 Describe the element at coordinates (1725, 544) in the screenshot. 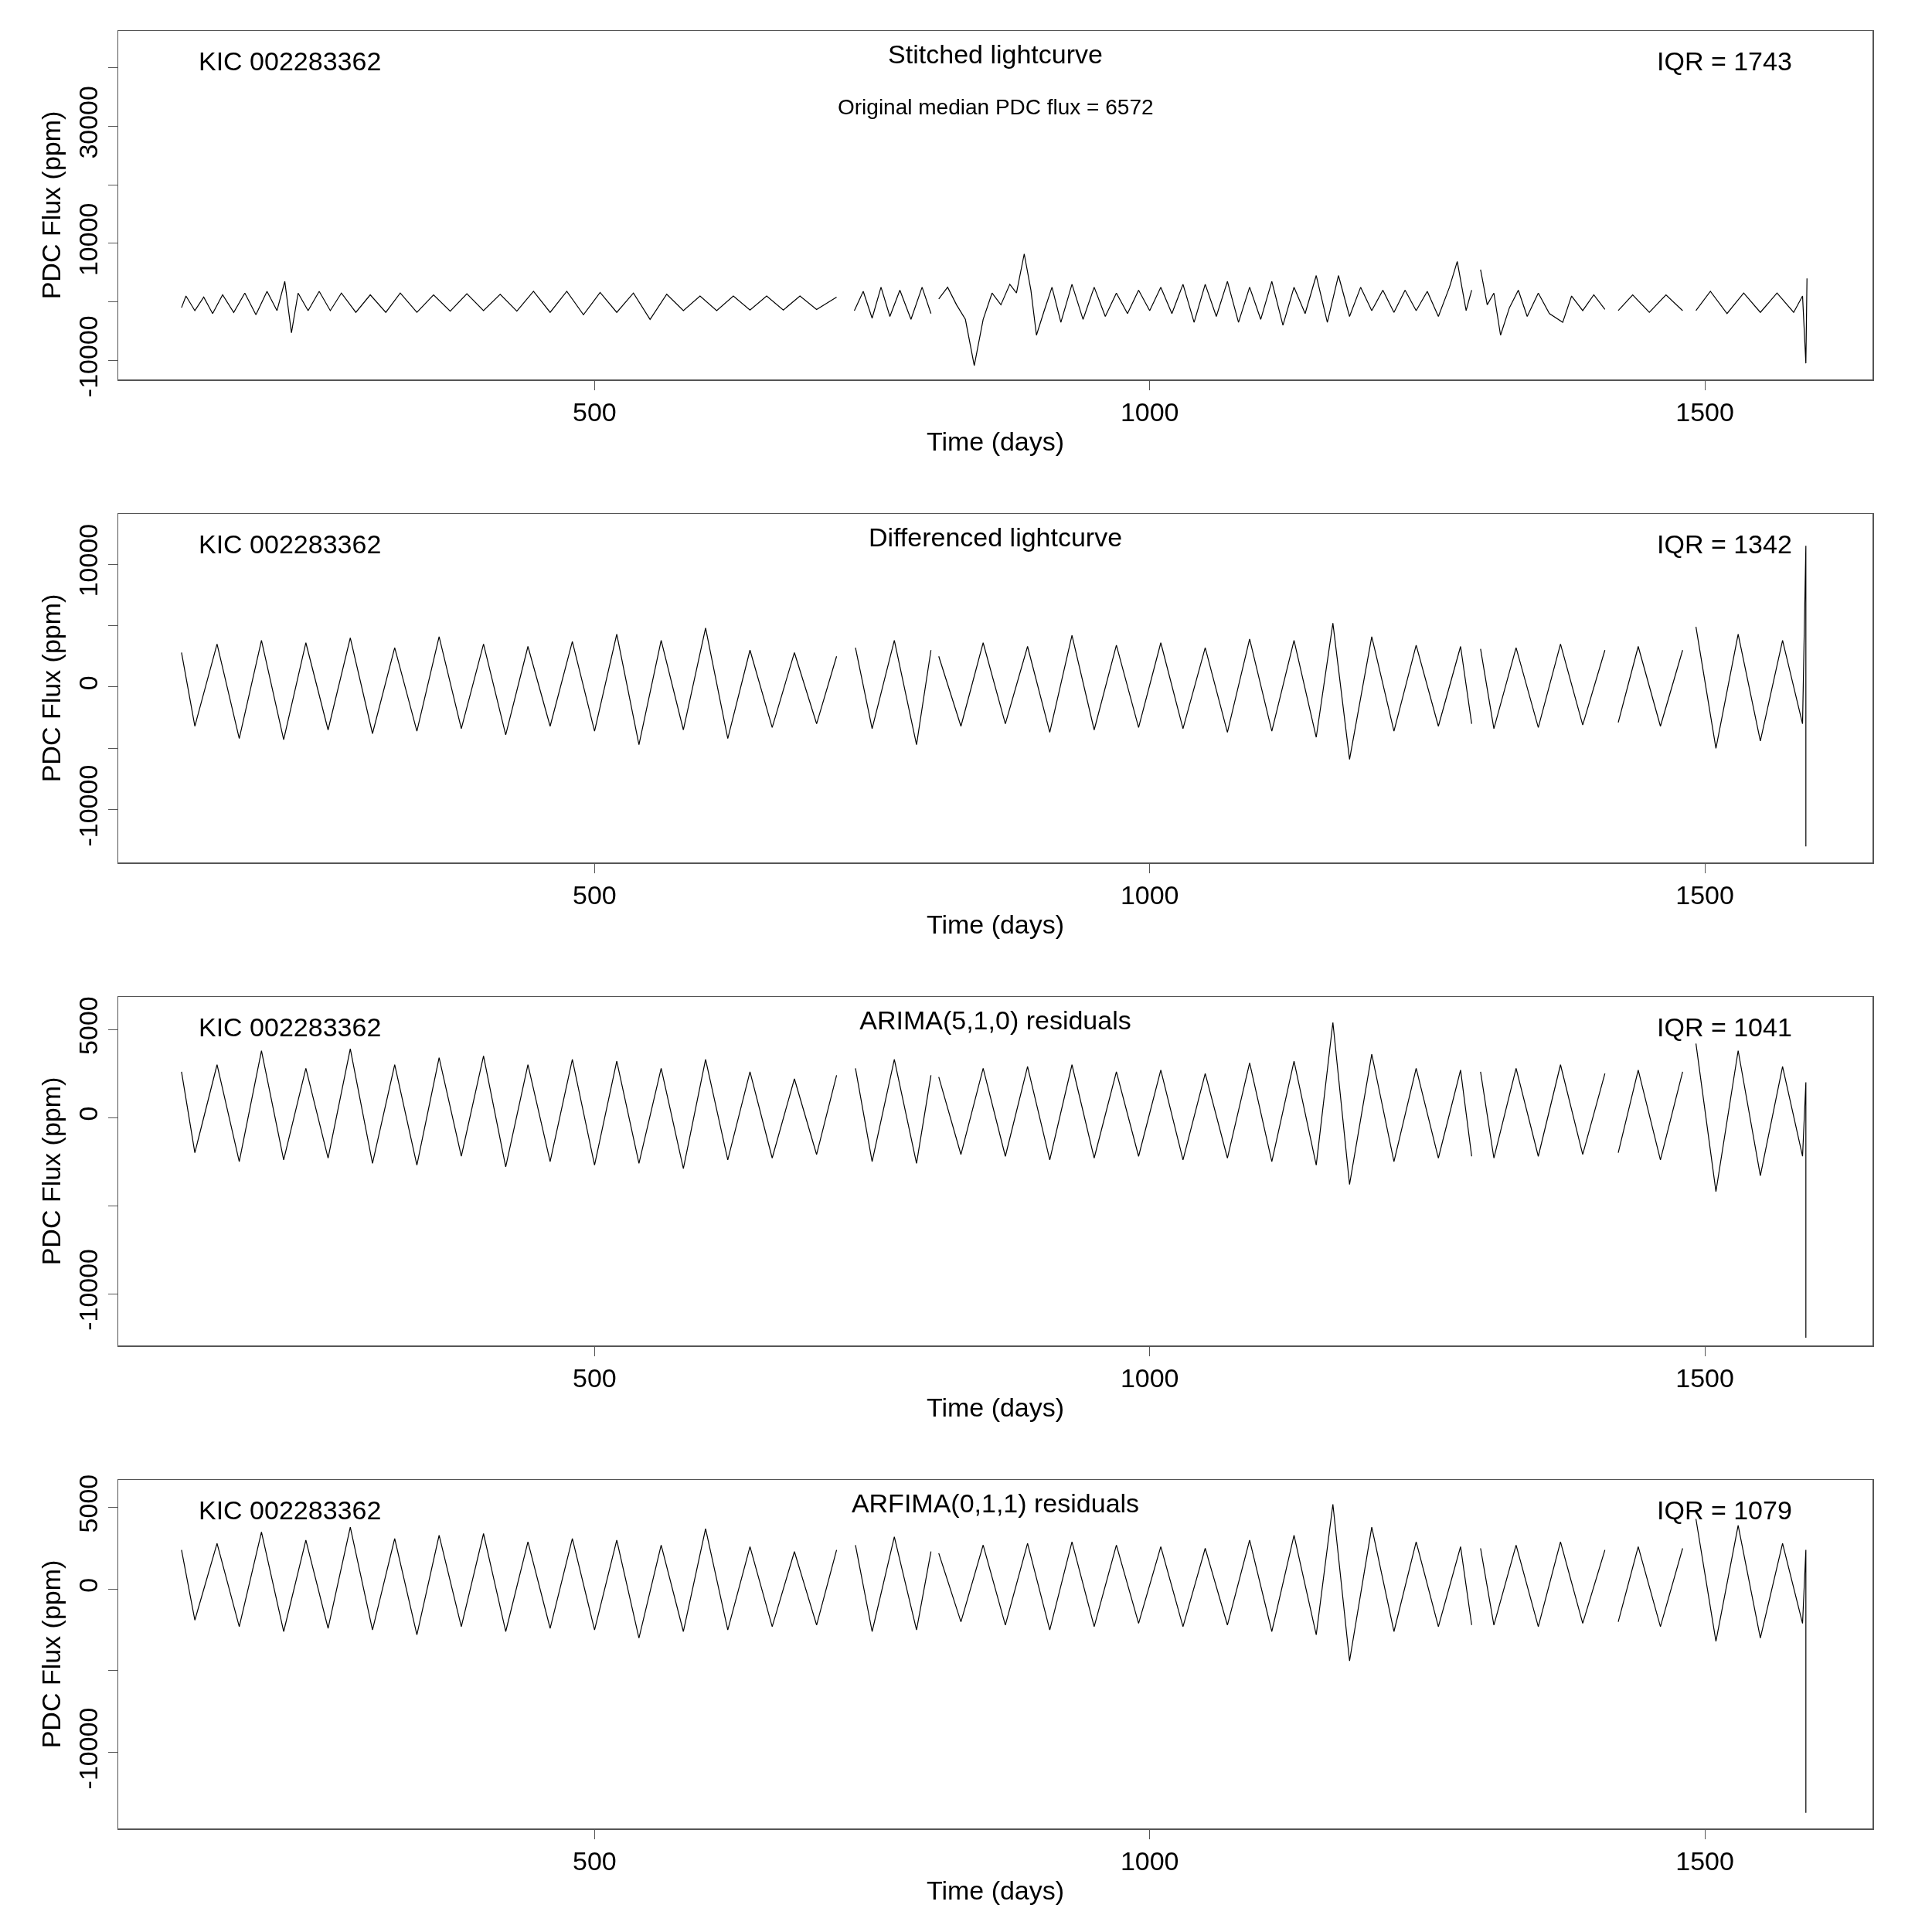

I see `annotation: IQR = 1342` at that location.